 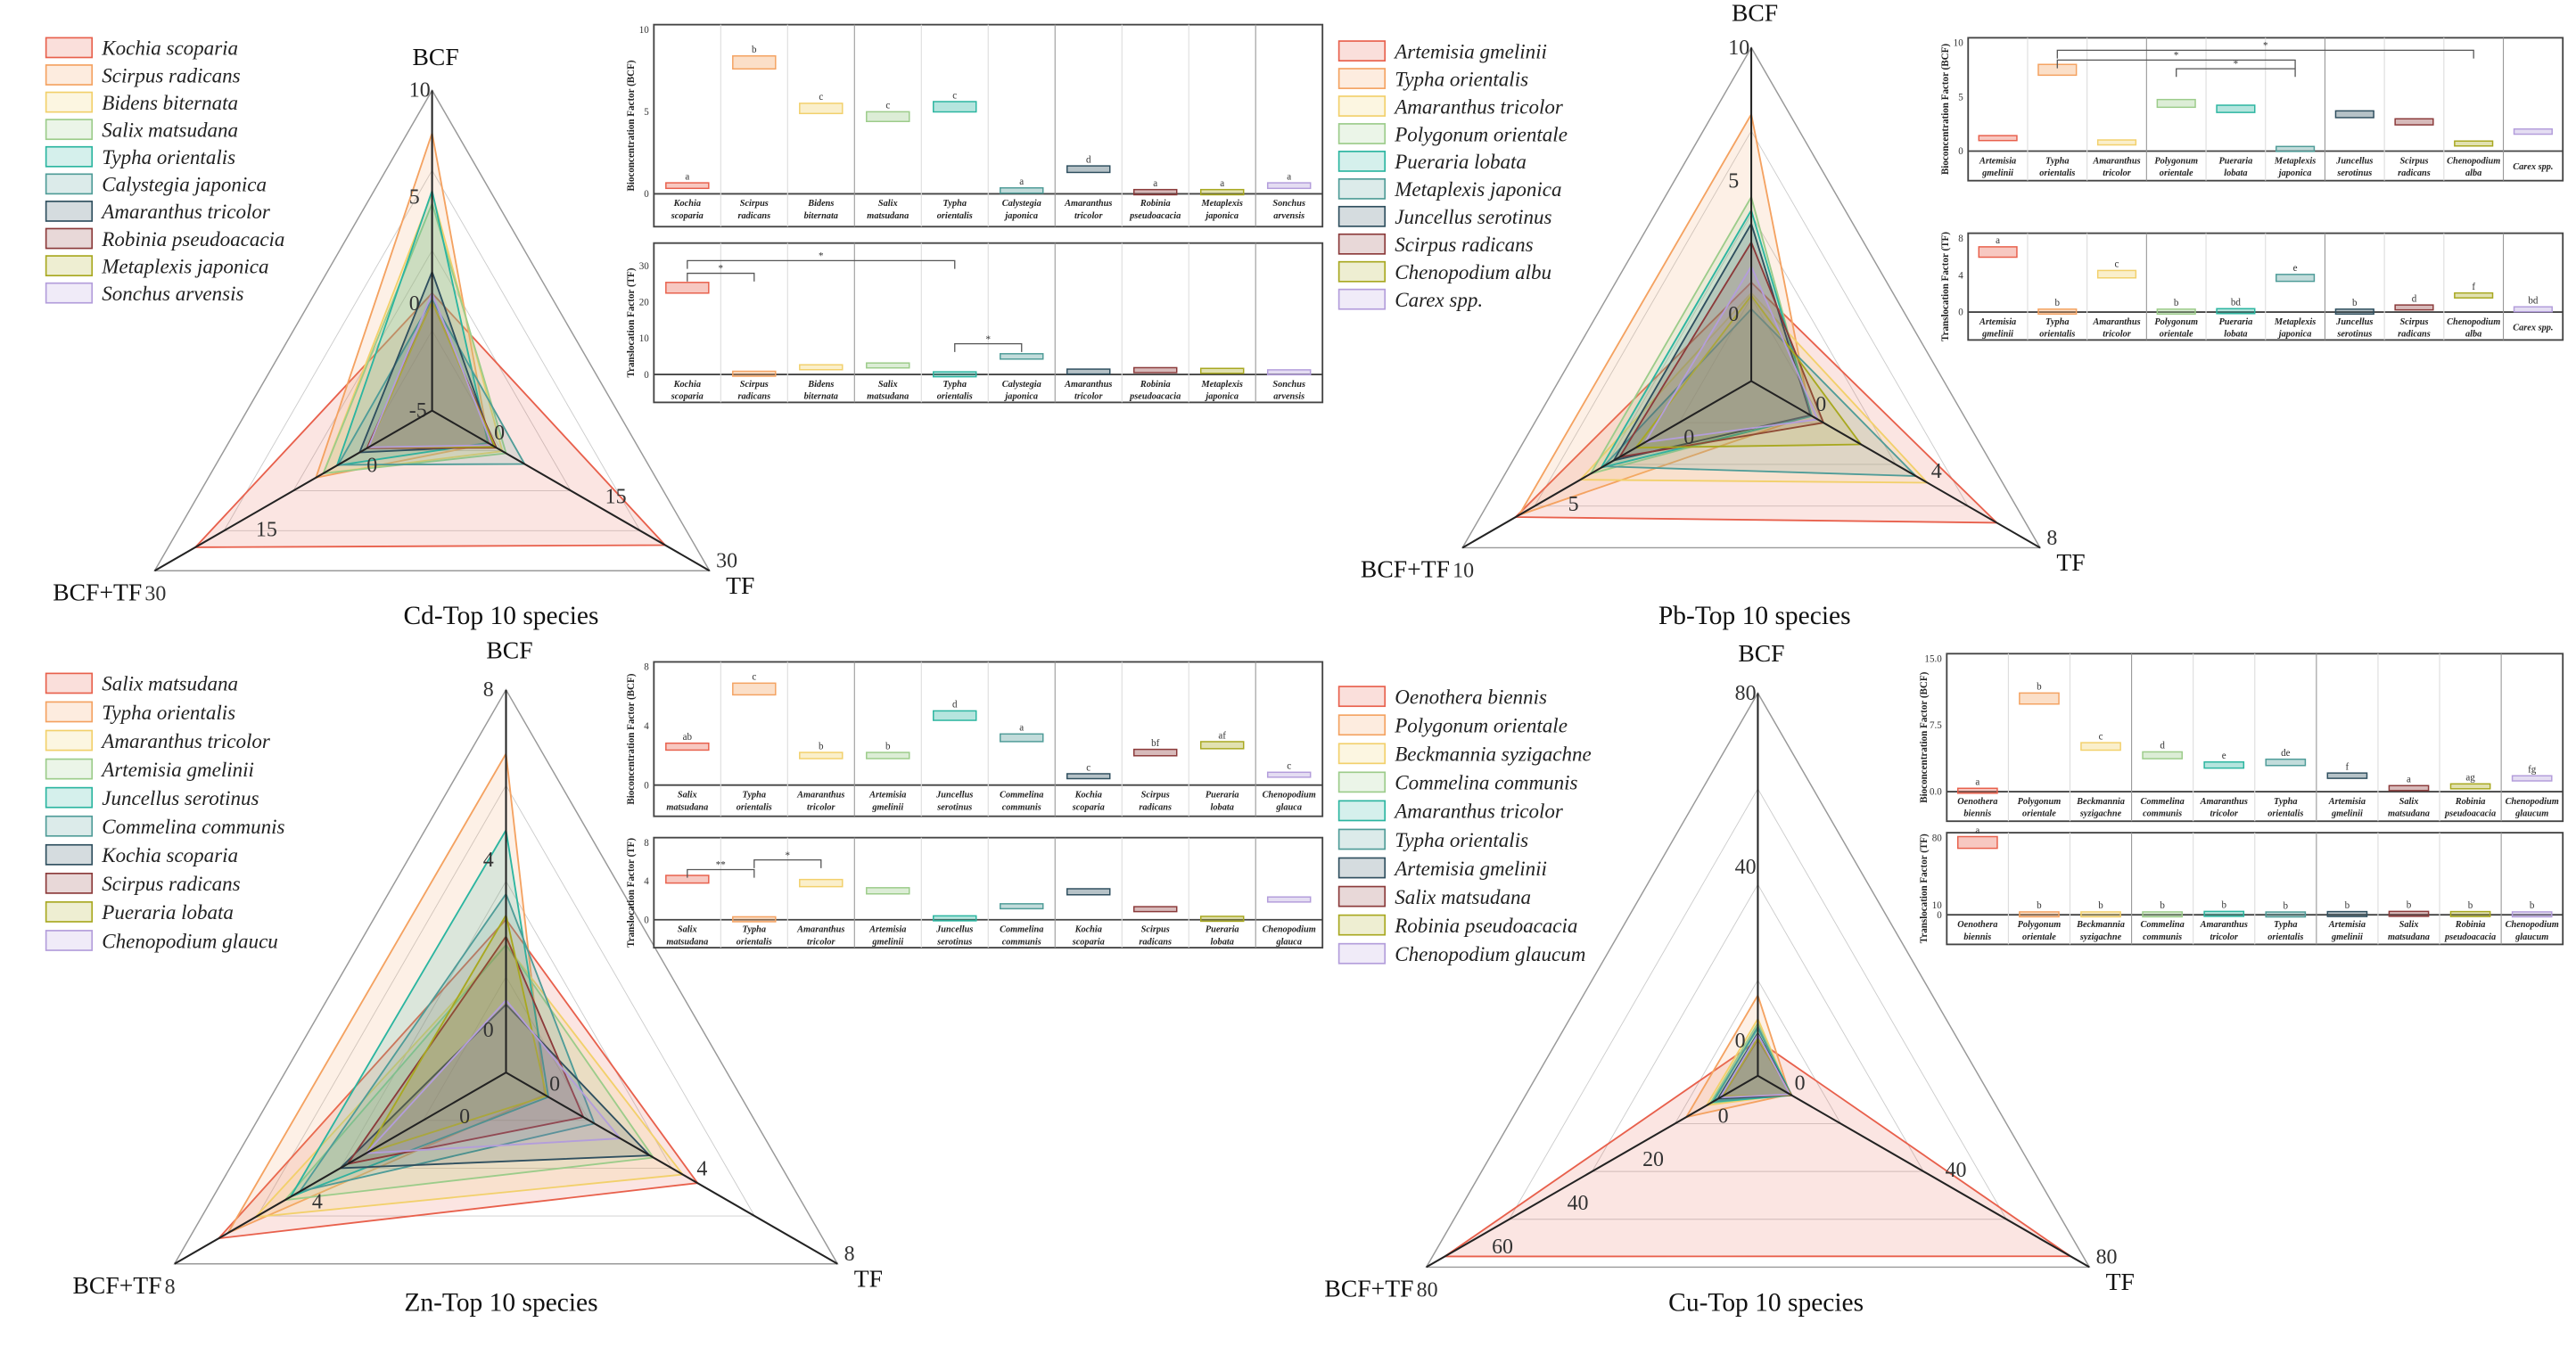 What do you see at coordinates (2224, 937) in the screenshot?
I see `inset-x-label: tricolor` at bounding box center [2224, 937].